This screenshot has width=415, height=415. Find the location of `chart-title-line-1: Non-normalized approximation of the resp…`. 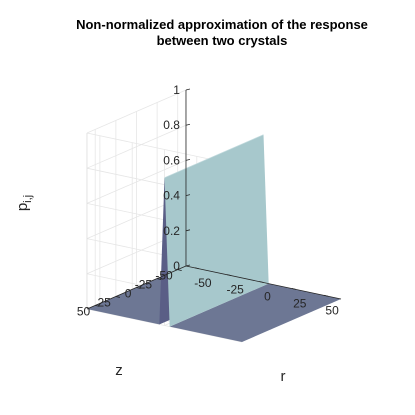

chart-title-line-1: Non-normalized approximation of the resp… is located at coordinates (222, 24).